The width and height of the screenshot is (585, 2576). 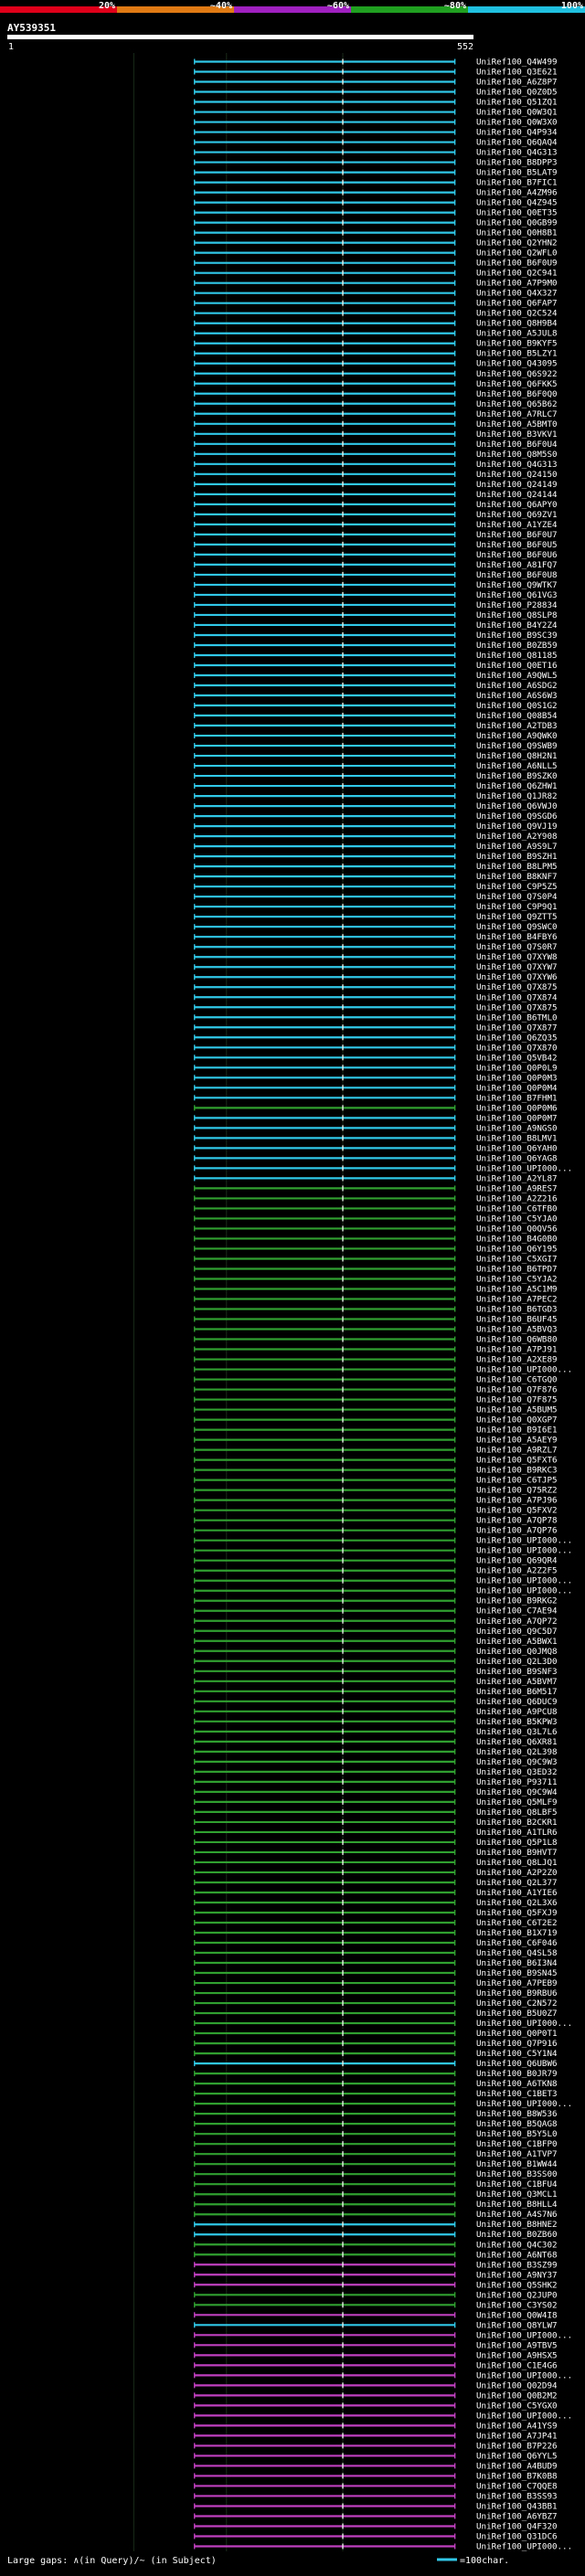 What do you see at coordinates (517, 1178) in the screenshot?
I see `hit-label: UniRef100_A2YL87` at bounding box center [517, 1178].